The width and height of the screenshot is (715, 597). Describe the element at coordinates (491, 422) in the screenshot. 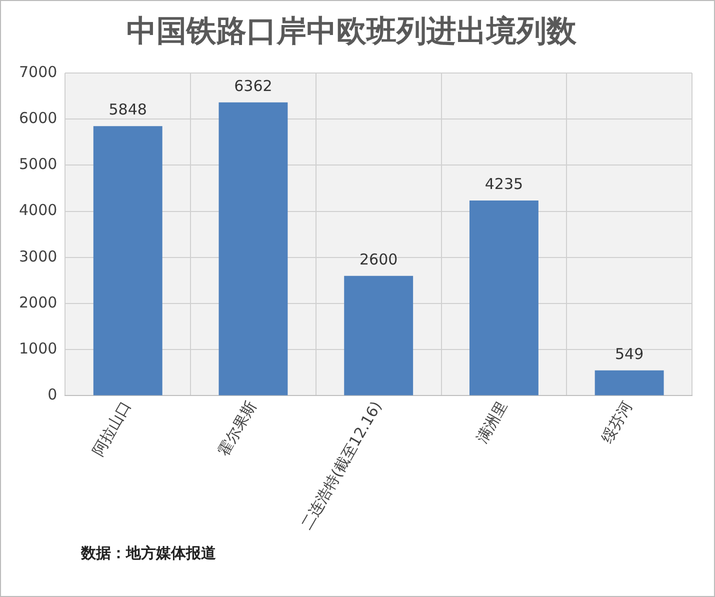

I see `x-tick-label: 满洲里` at that location.